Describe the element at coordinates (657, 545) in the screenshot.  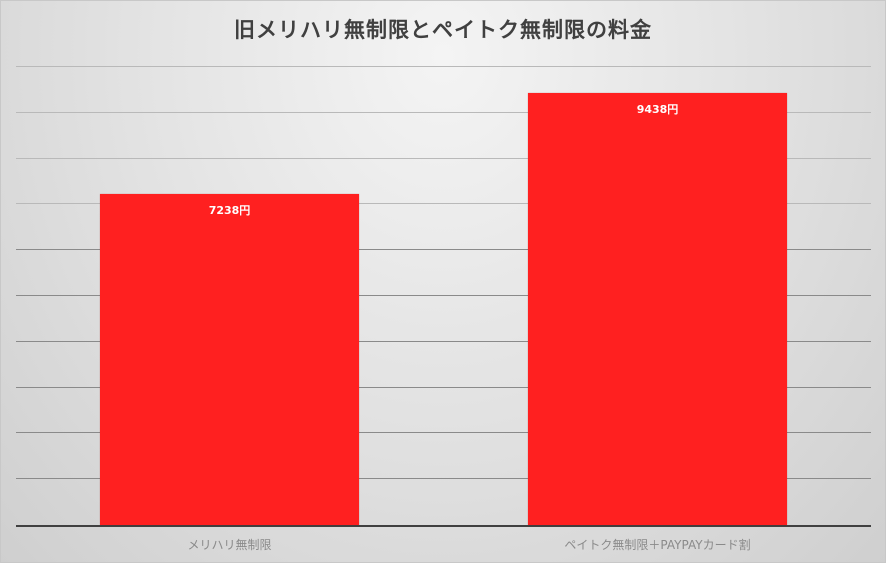
I see `x-axis-category-label: ペイトク無制限＋PAYPAYカード割` at that location.